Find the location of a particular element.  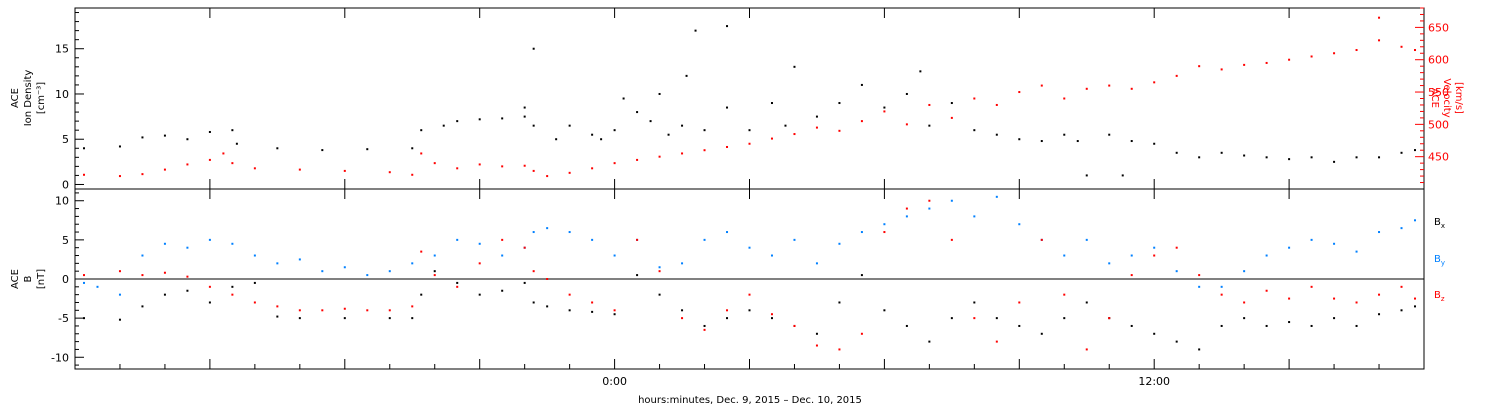

top-right-tick-label: 500 is located at coordinates (1438, 124).